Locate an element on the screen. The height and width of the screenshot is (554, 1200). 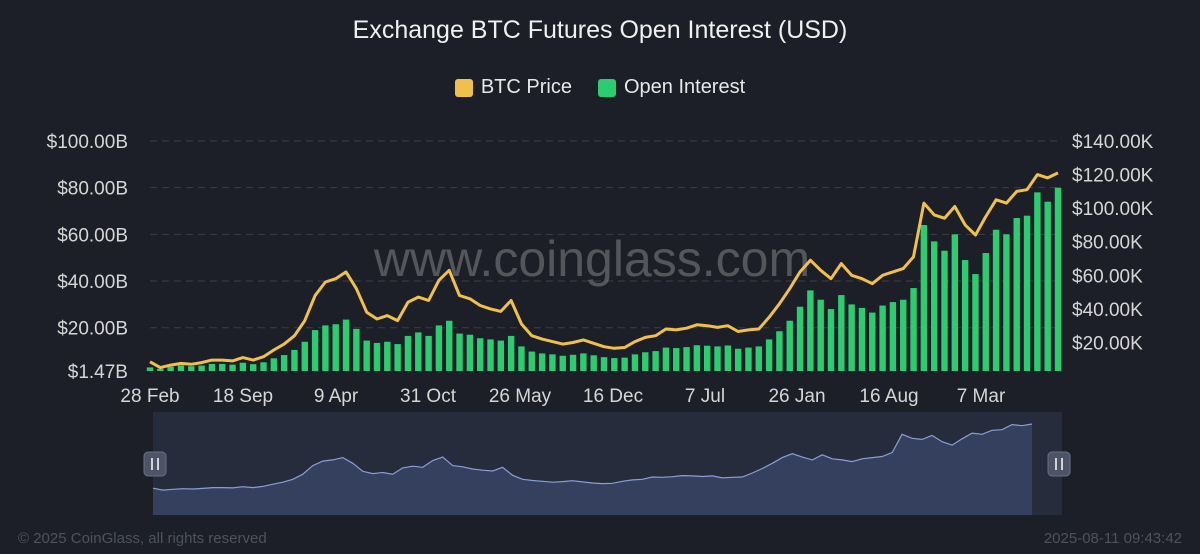
y-left-tick-label: $40.00B is located at coordinates (92, 282).